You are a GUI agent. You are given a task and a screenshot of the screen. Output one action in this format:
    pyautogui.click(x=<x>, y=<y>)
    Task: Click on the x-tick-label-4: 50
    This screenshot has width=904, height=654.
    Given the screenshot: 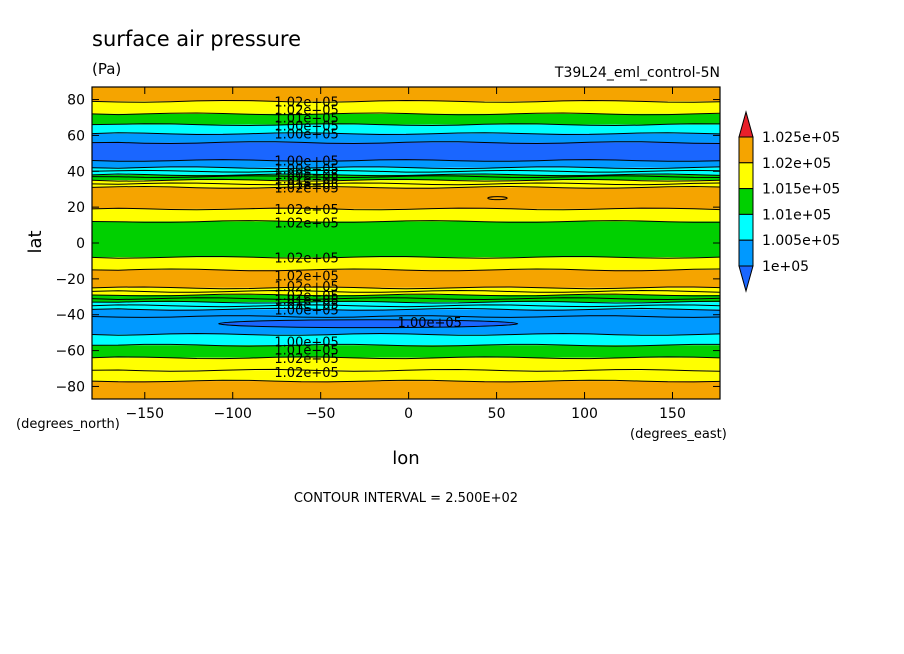 What is the action you would take?
    pyautogui.click(x=497, y=414)
    